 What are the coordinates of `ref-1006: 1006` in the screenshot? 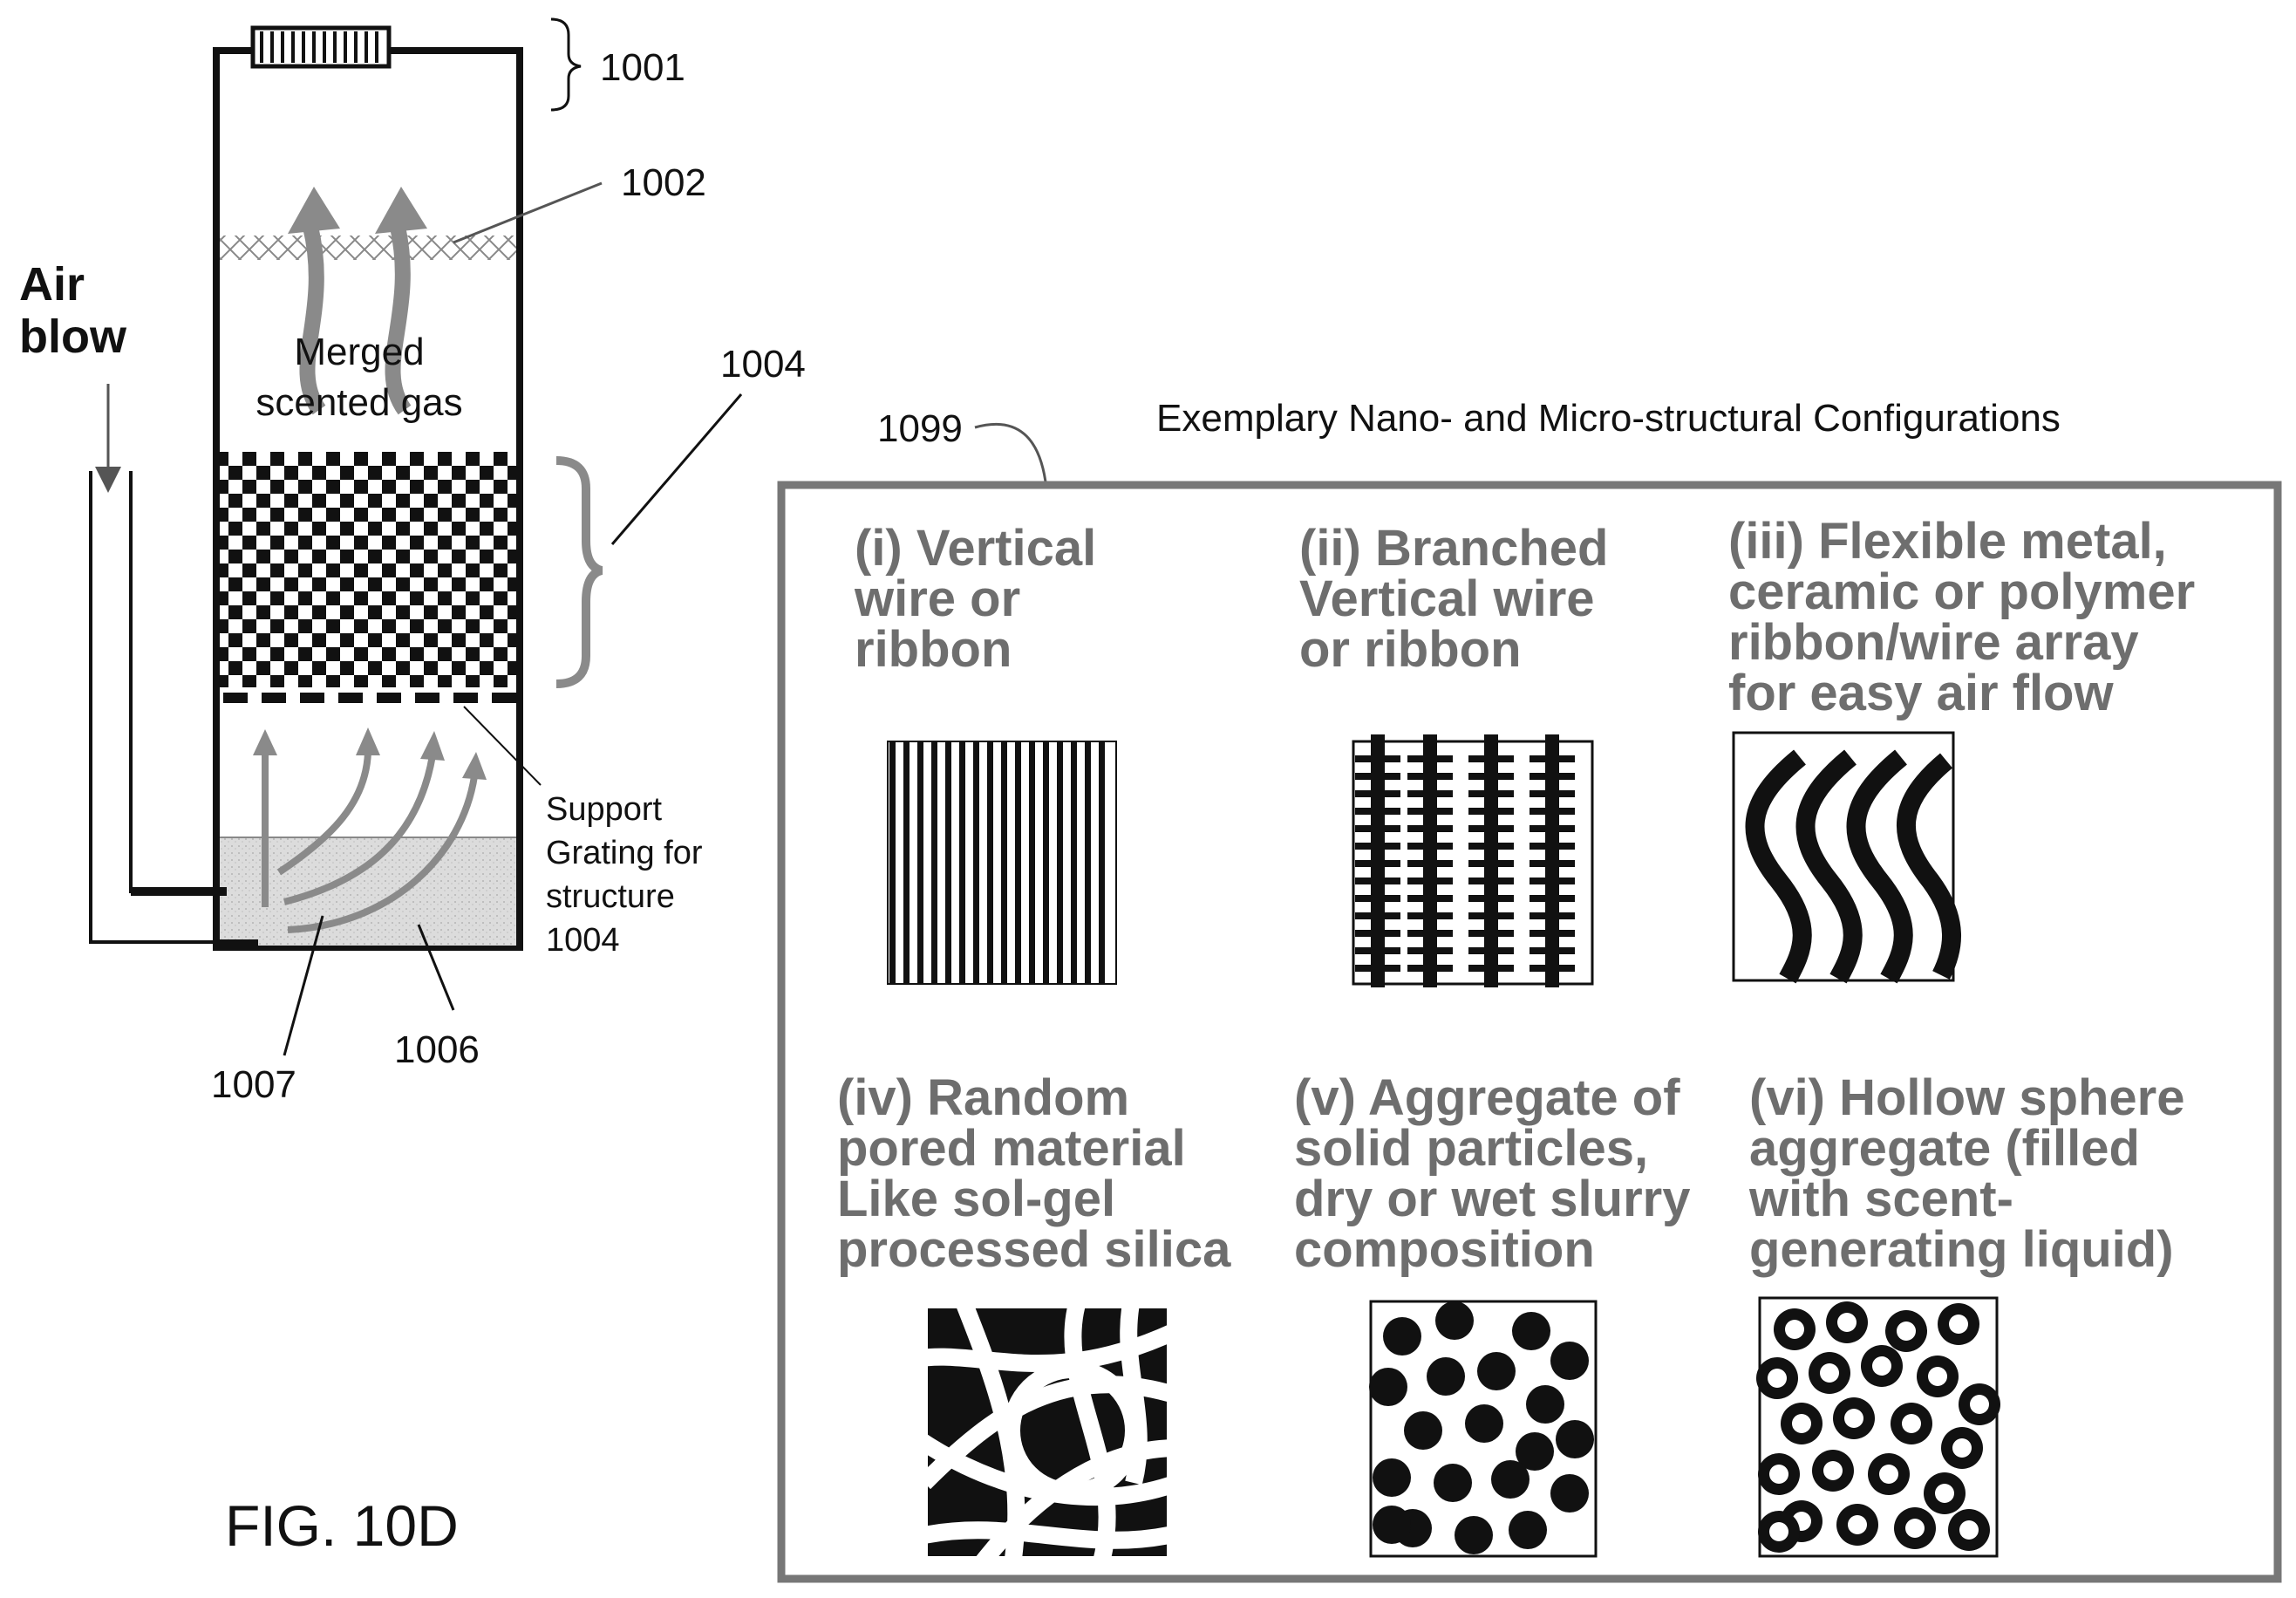 It's located at (437, 1049).